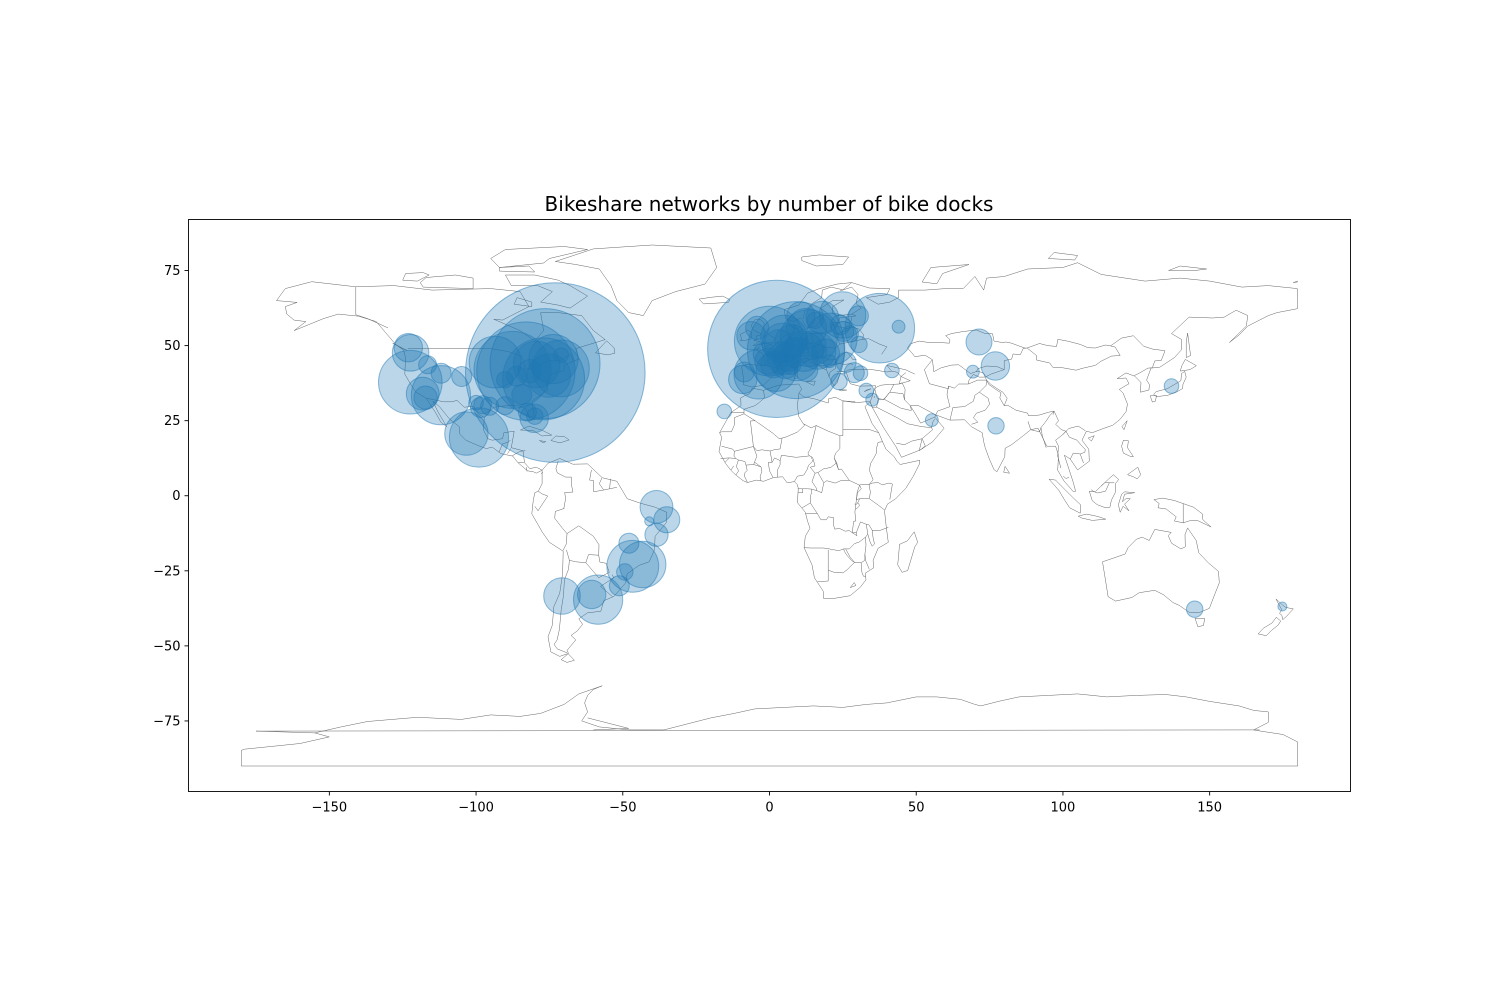 This screenshot has height=1000, width=1500. What do you see at coordinates (1182, 512) in the screenshot?
I see `land-new-guinea` at bounding box center [1182, 512].